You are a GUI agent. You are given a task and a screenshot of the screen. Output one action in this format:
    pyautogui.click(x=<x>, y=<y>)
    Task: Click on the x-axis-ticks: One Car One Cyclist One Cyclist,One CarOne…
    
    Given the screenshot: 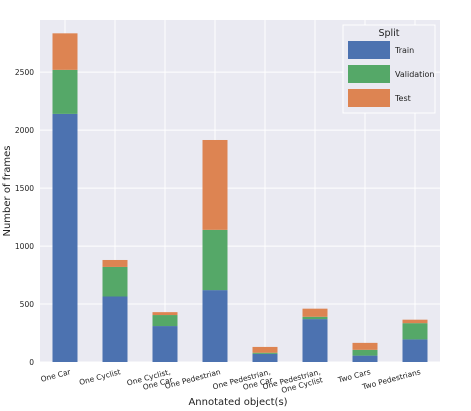 What is the action you would take?
    pyautogui.click(x=231, y=383)
    